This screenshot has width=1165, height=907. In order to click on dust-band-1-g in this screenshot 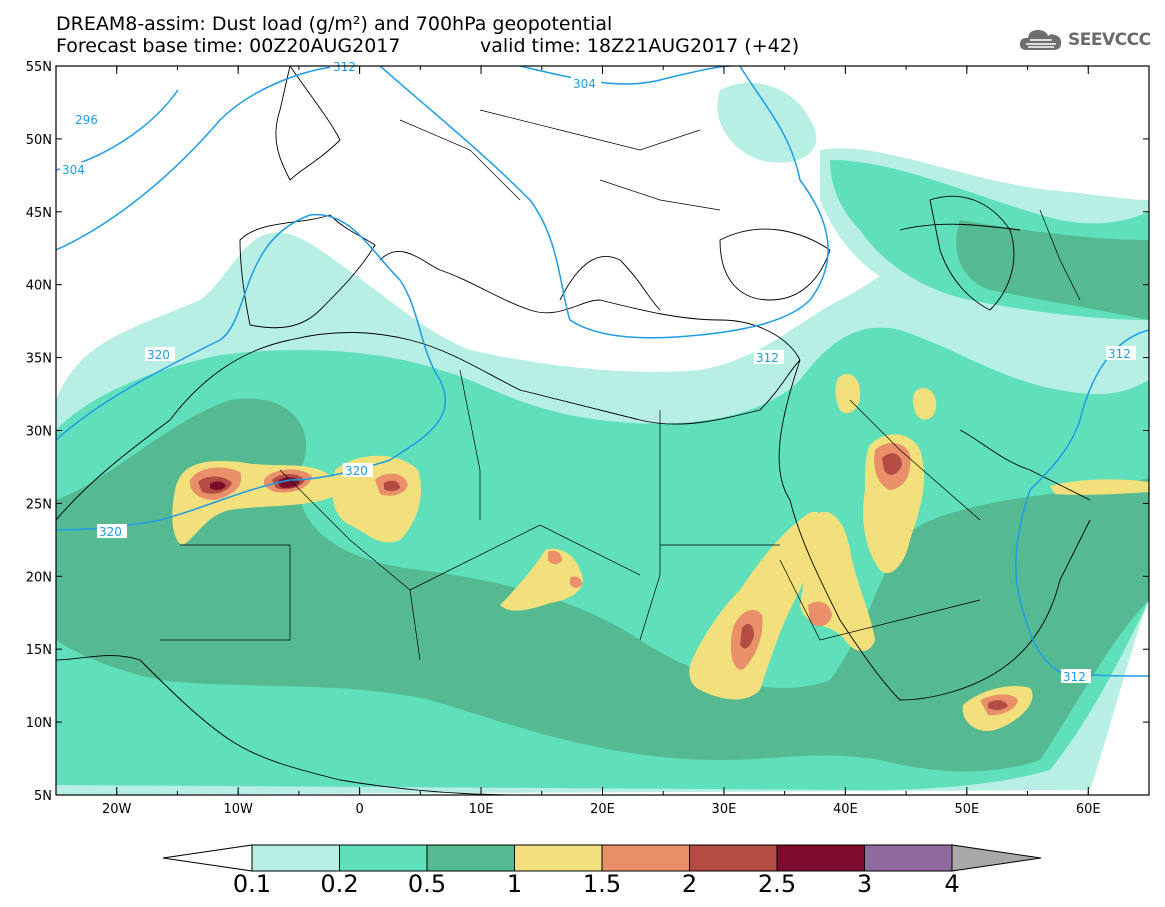, I will do `click(848, 394)`.